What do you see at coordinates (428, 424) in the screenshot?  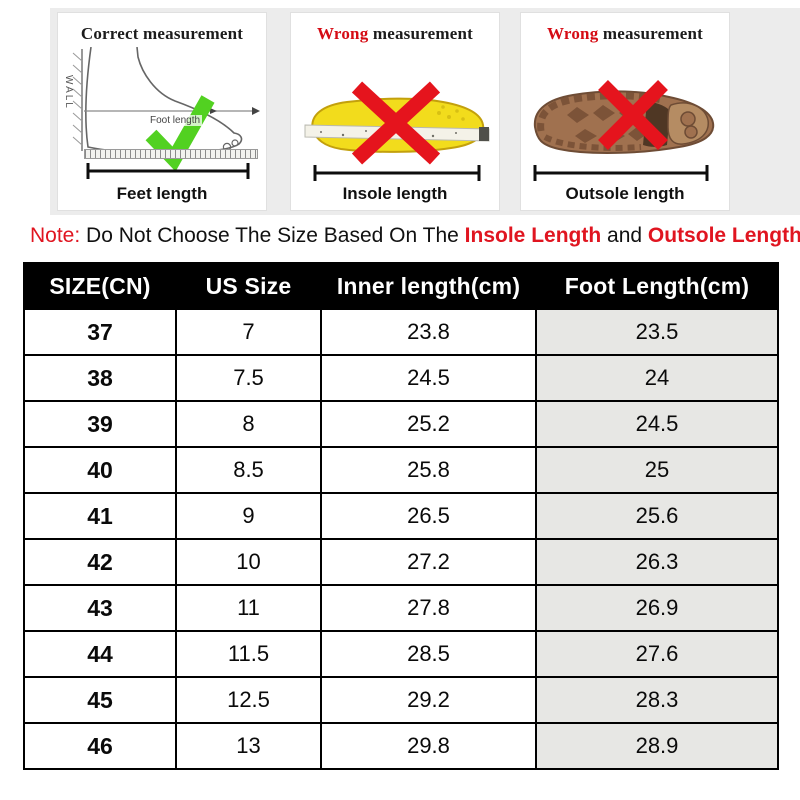 I see `table-cell: 25.2` at bounding box center [428, 424].